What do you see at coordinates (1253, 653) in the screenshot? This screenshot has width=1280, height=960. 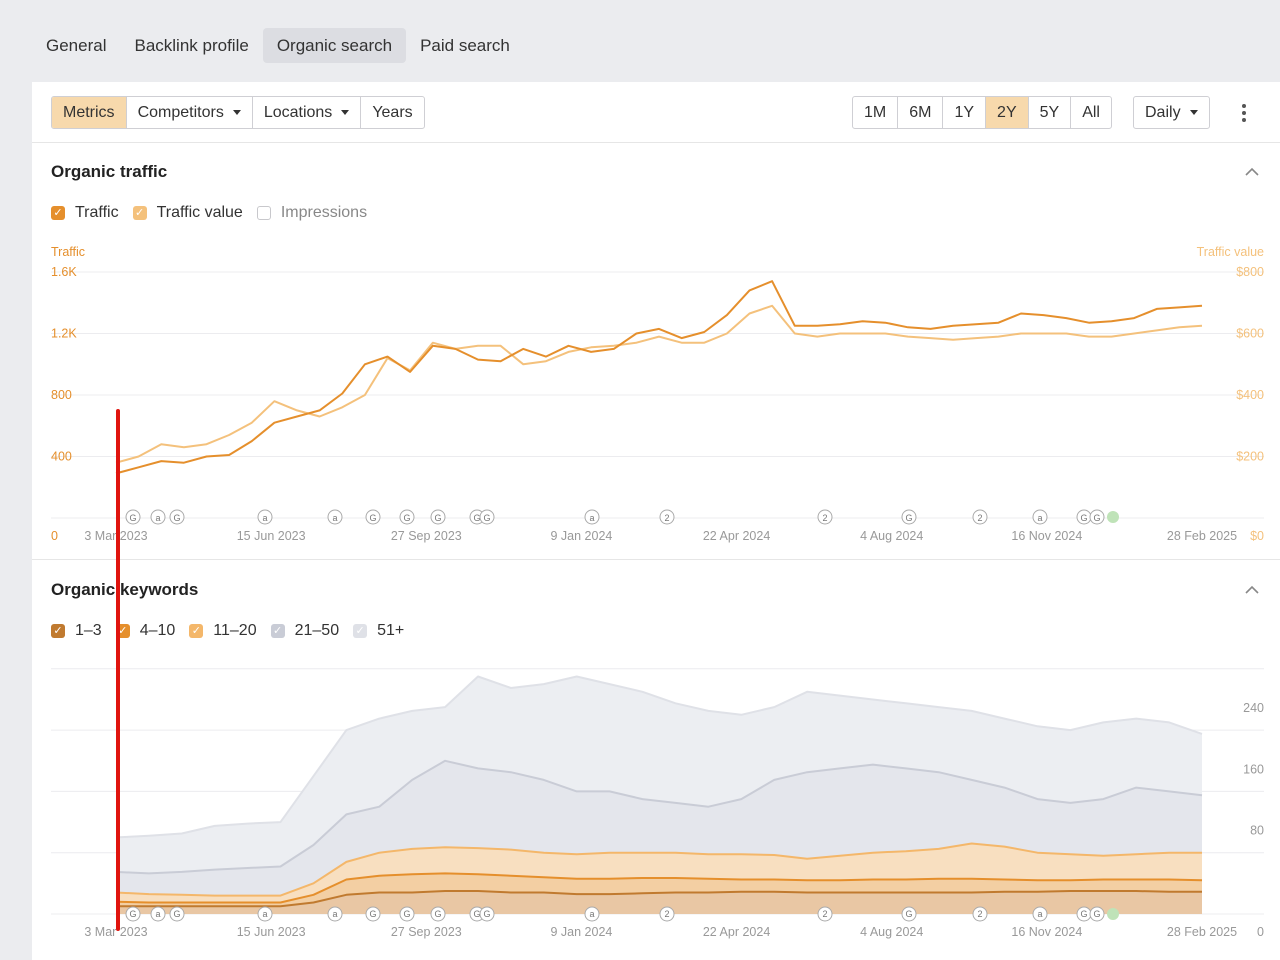 I see `y-tick-label: 320` at bounding box center [1253, 653].